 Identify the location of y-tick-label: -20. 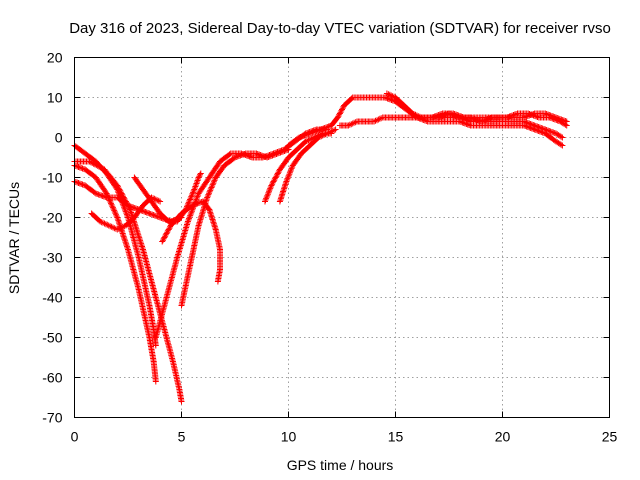
(52, 218).